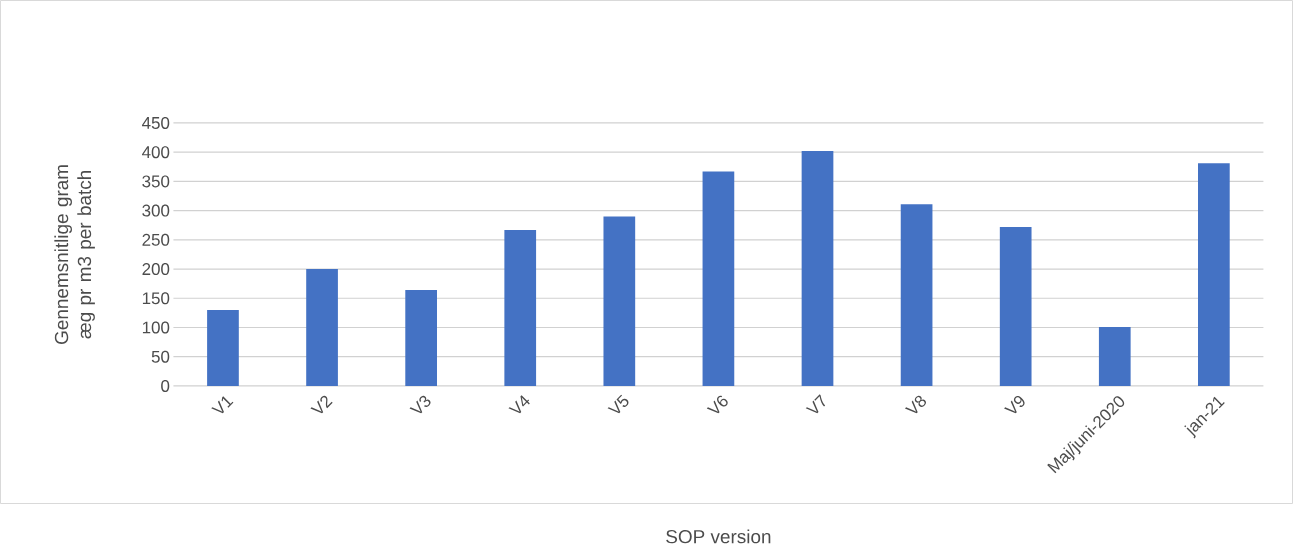  What do you see at coordinates (156, 123) in the screenshot?
I see `y-tick-label: 450` at bounding box center [156, 123].